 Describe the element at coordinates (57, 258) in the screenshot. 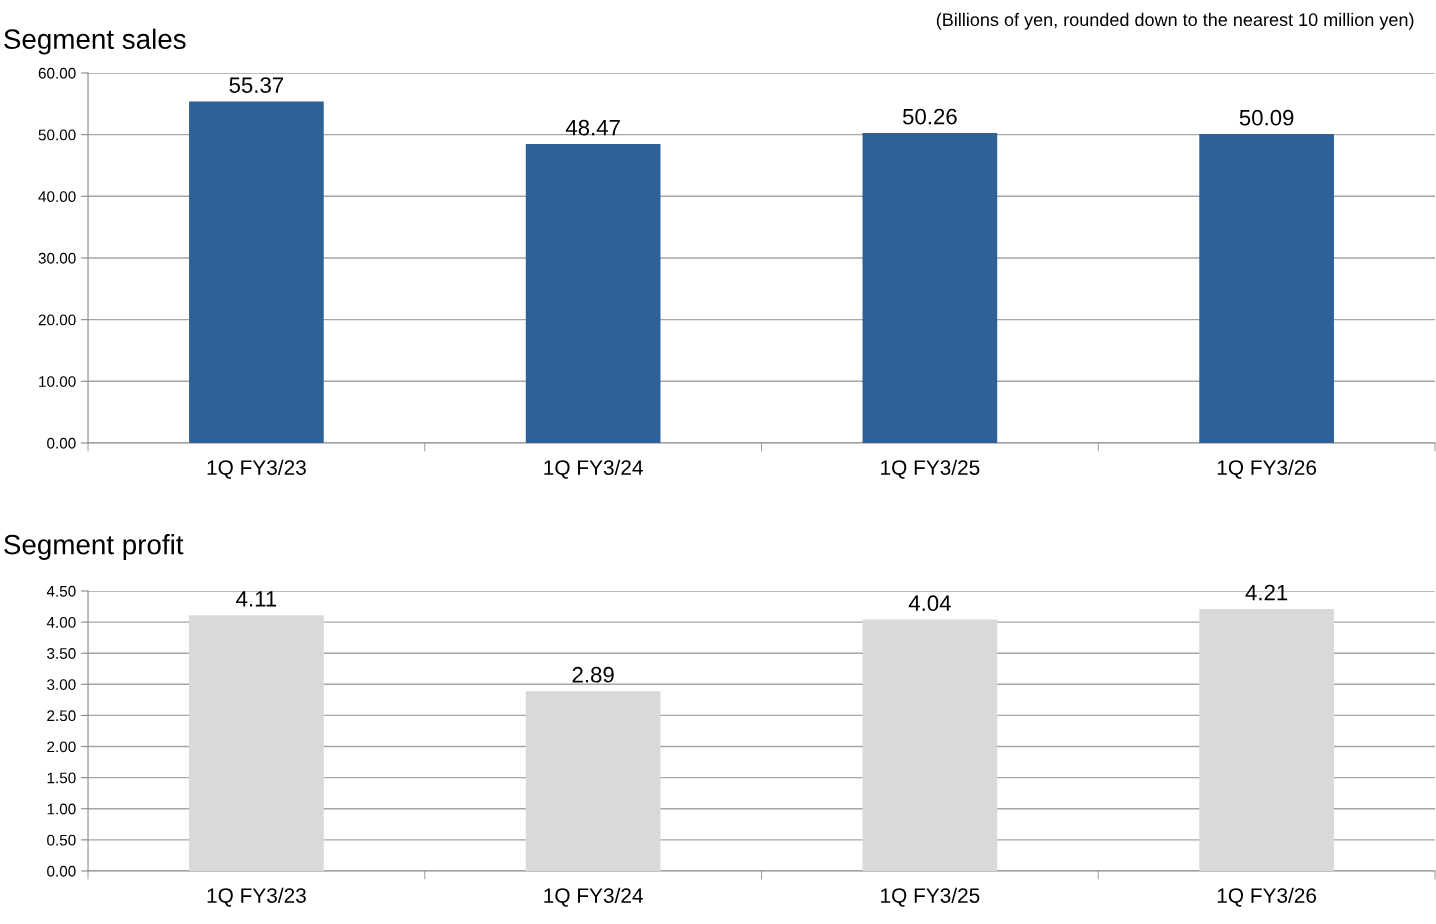

I see `y-tick-label: 30.00` at that location.